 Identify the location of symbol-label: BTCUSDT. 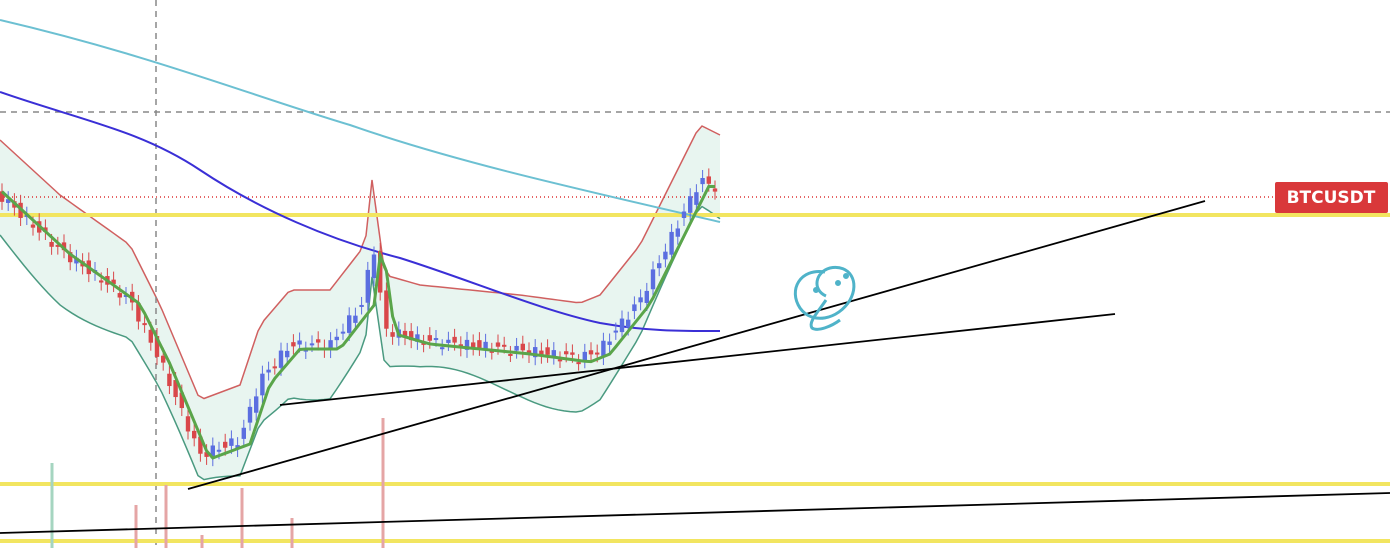
(1331, 198).